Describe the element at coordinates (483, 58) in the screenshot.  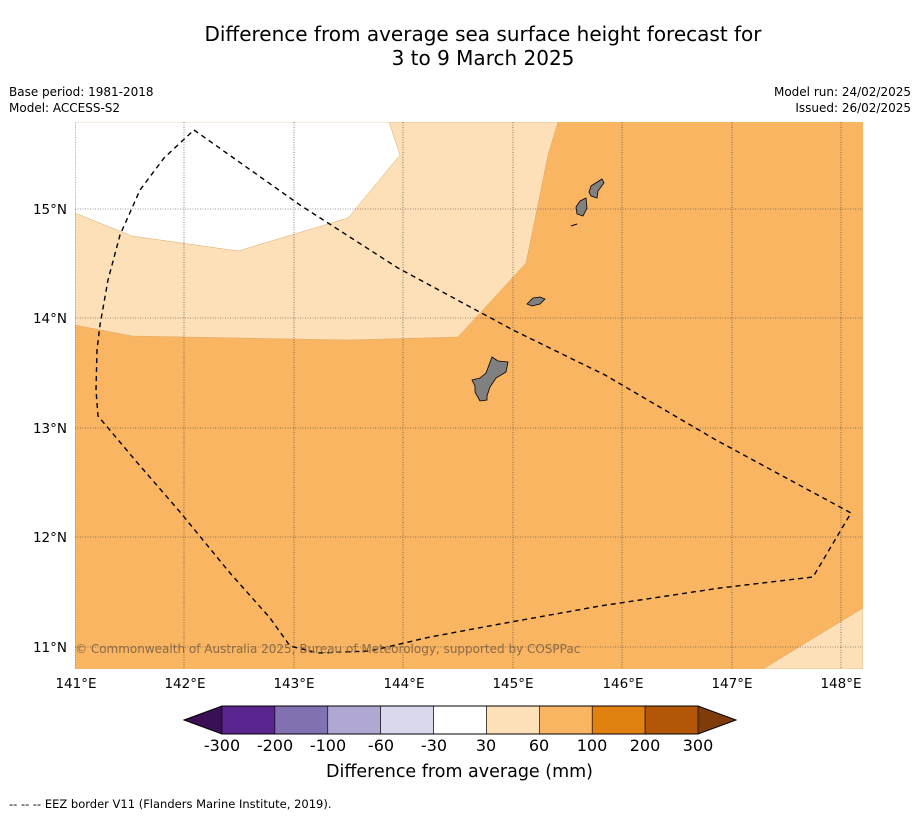
I see `title-line-2: 3 to 9 March 2025` at that location.